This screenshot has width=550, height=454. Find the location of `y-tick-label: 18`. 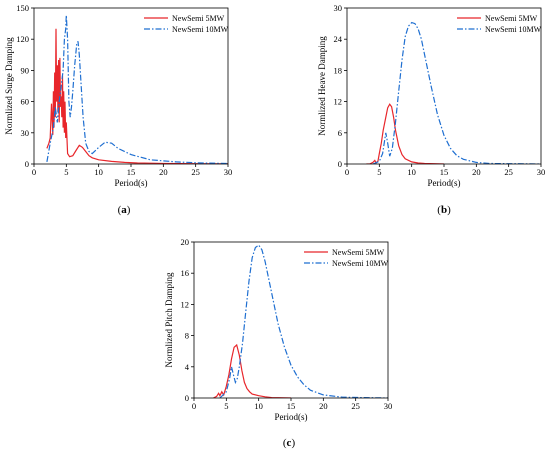

y-tick-label: 18 is located at coordinates (338, 70).